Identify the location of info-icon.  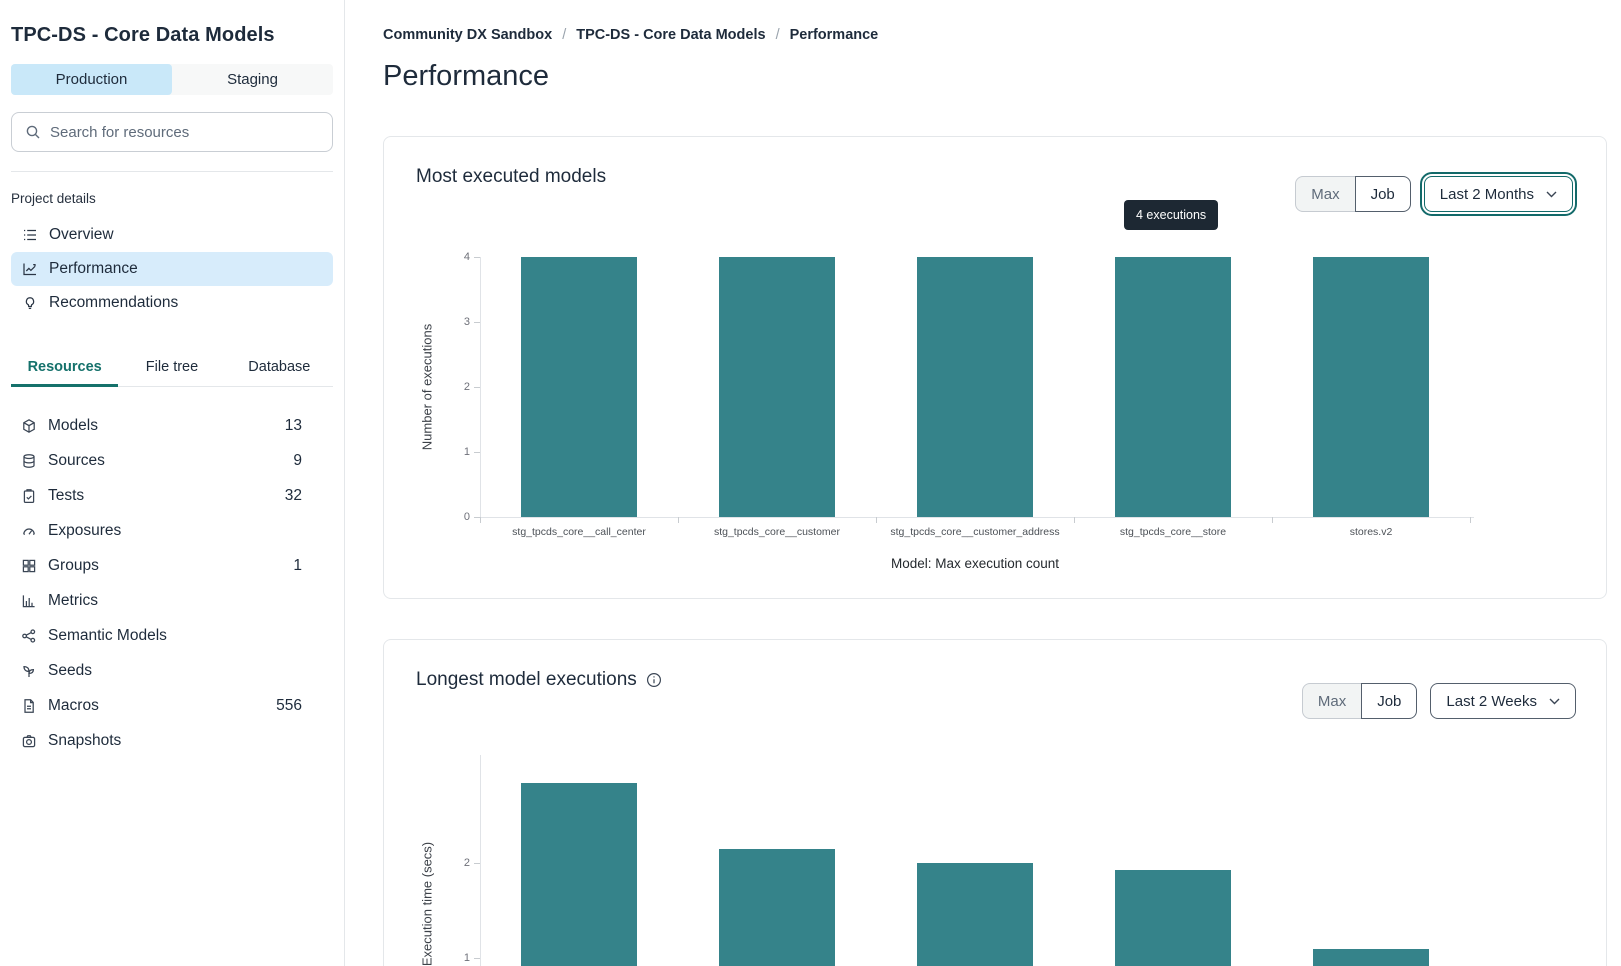
(654, 680).